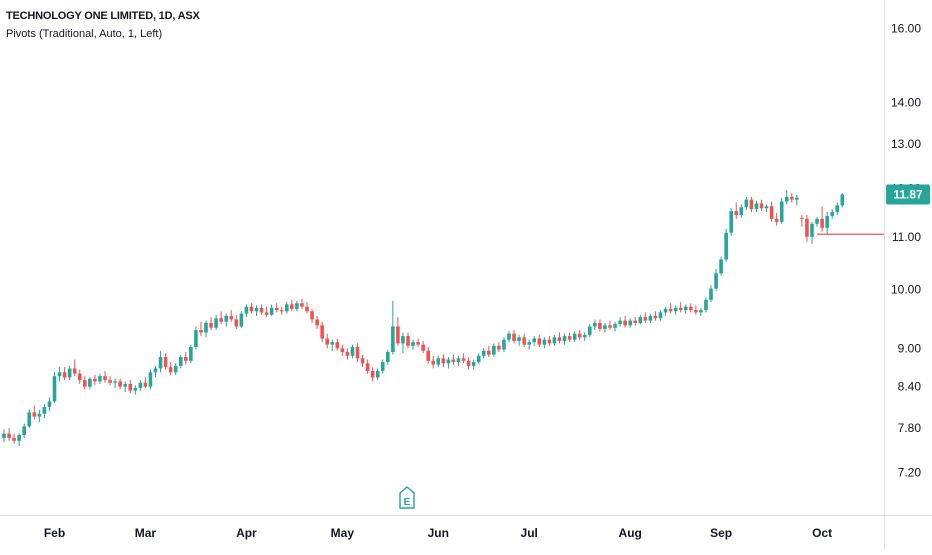 This screenshot has height=555, width=932. I want to click on symbol-title: TECHNOLOGY ONE LIMITED, 1D, ASX, so click(103, 16).